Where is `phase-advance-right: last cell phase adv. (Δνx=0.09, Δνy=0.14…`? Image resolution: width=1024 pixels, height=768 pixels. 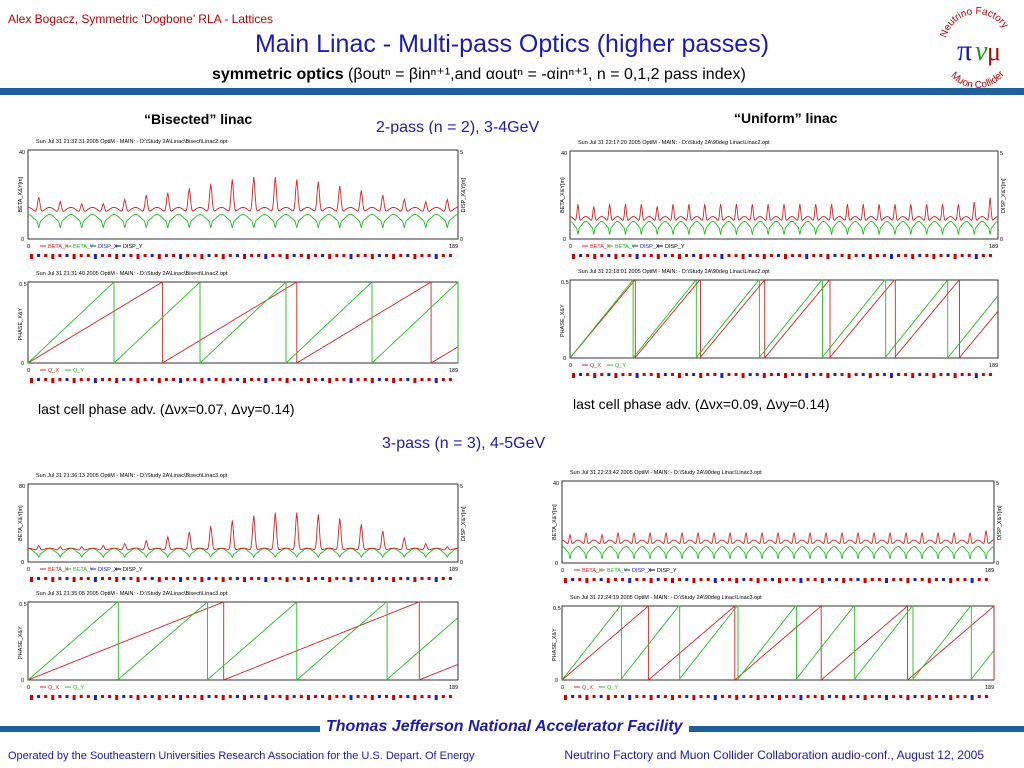 phase-advance-right: last cell phase adv. (Δνx=0.09, Δνy=0.14… is located at coordinates (701, 404).